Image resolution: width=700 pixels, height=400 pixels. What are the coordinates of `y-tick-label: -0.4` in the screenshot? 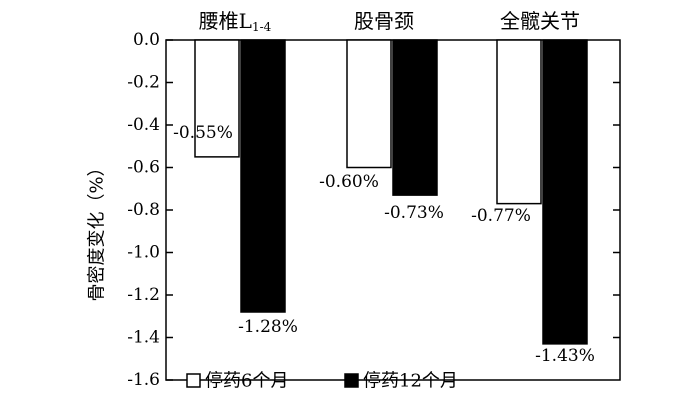 It's located at (143, 125).